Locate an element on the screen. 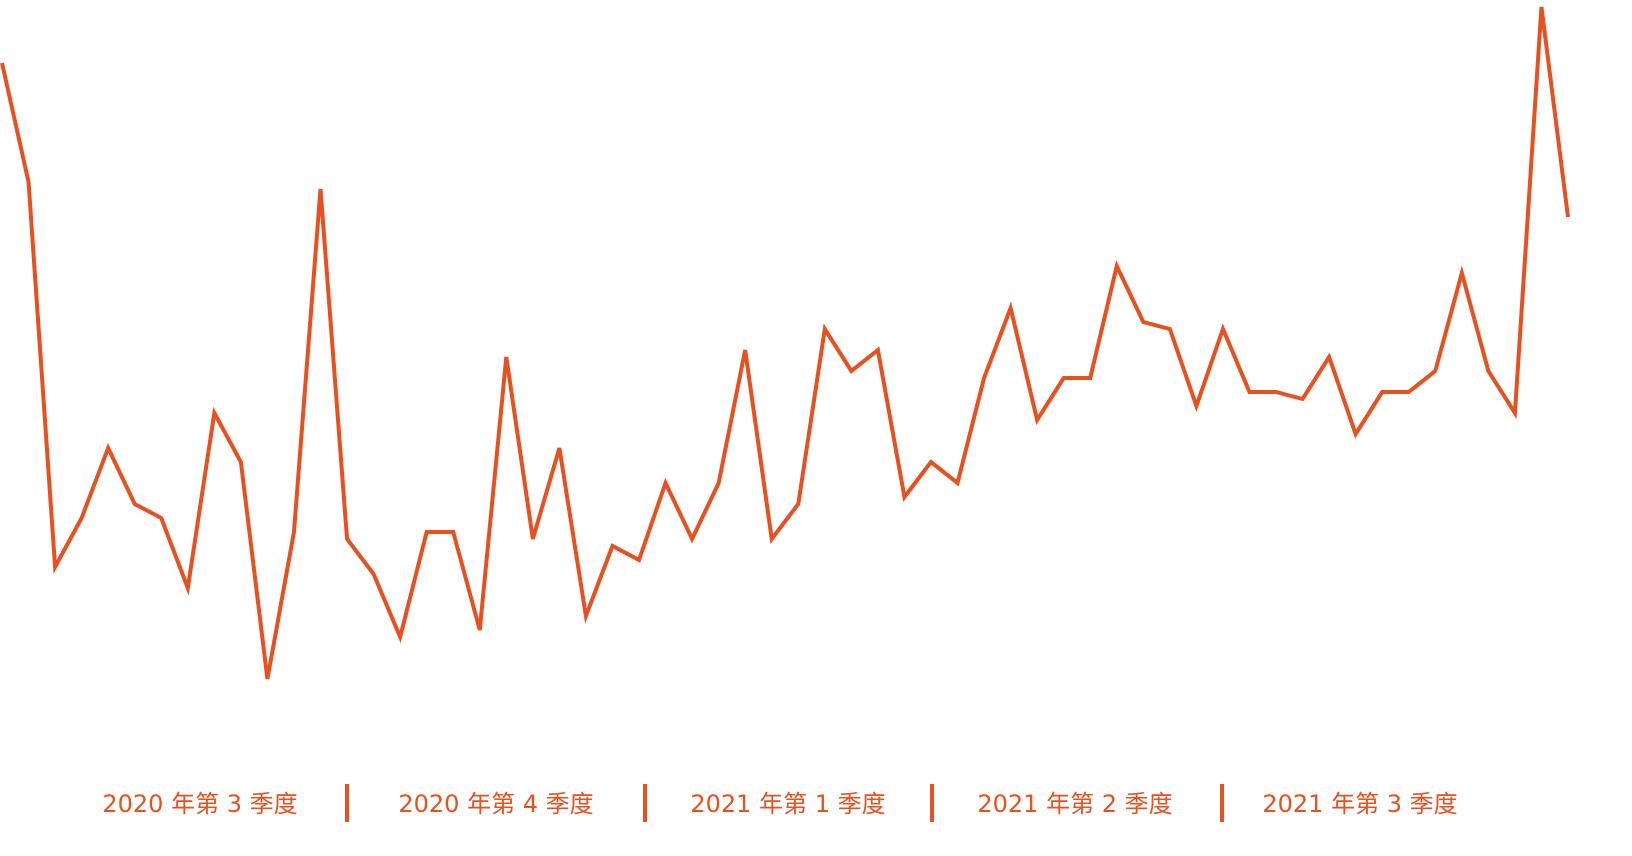 The height and width of the screenshot is (856, 1632). period-label: 2021 年第 2 季度 is located at coordinates (1074, 804).